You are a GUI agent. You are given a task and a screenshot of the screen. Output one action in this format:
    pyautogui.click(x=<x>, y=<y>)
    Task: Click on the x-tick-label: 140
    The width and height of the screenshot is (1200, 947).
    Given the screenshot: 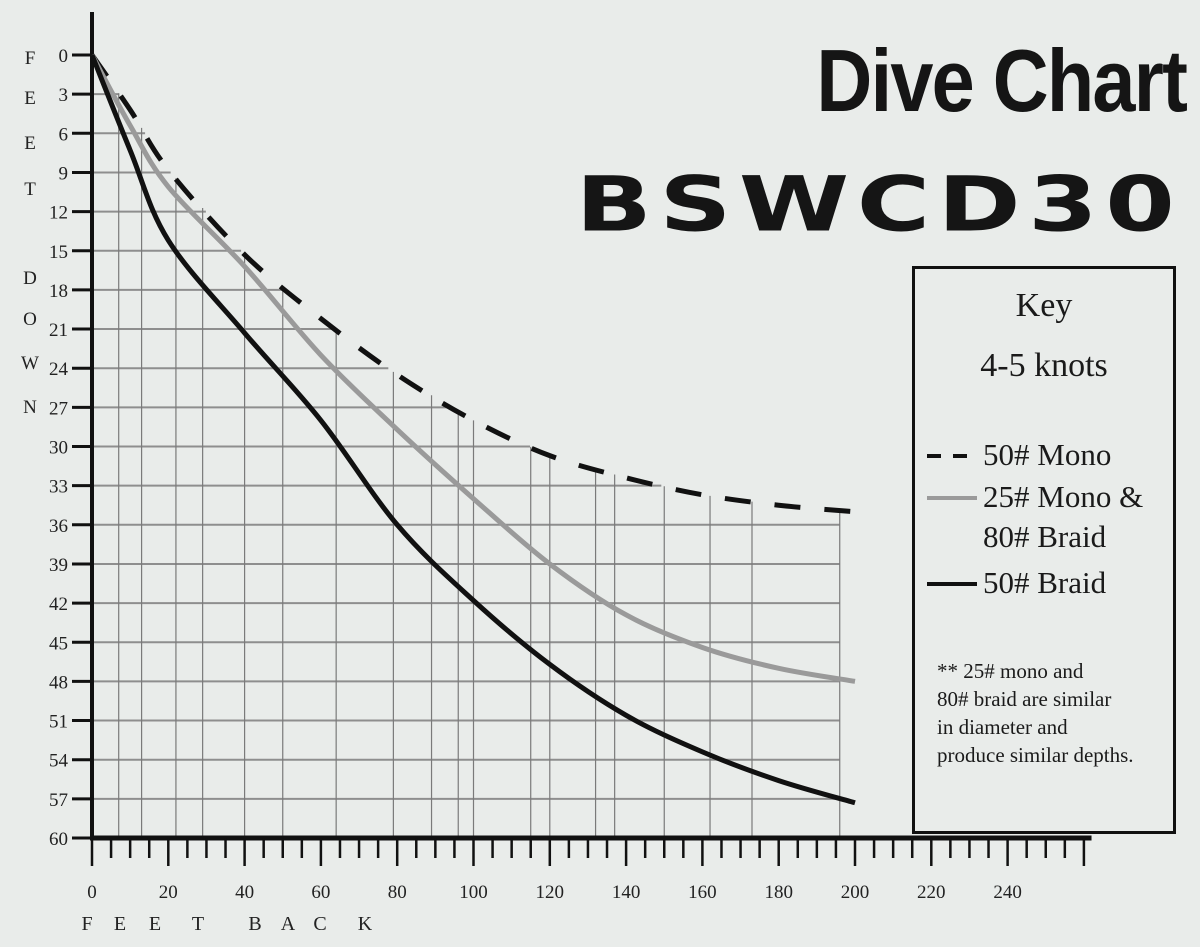 What is the action you would take?
    pyautogui.click(x=626, y=892)
    